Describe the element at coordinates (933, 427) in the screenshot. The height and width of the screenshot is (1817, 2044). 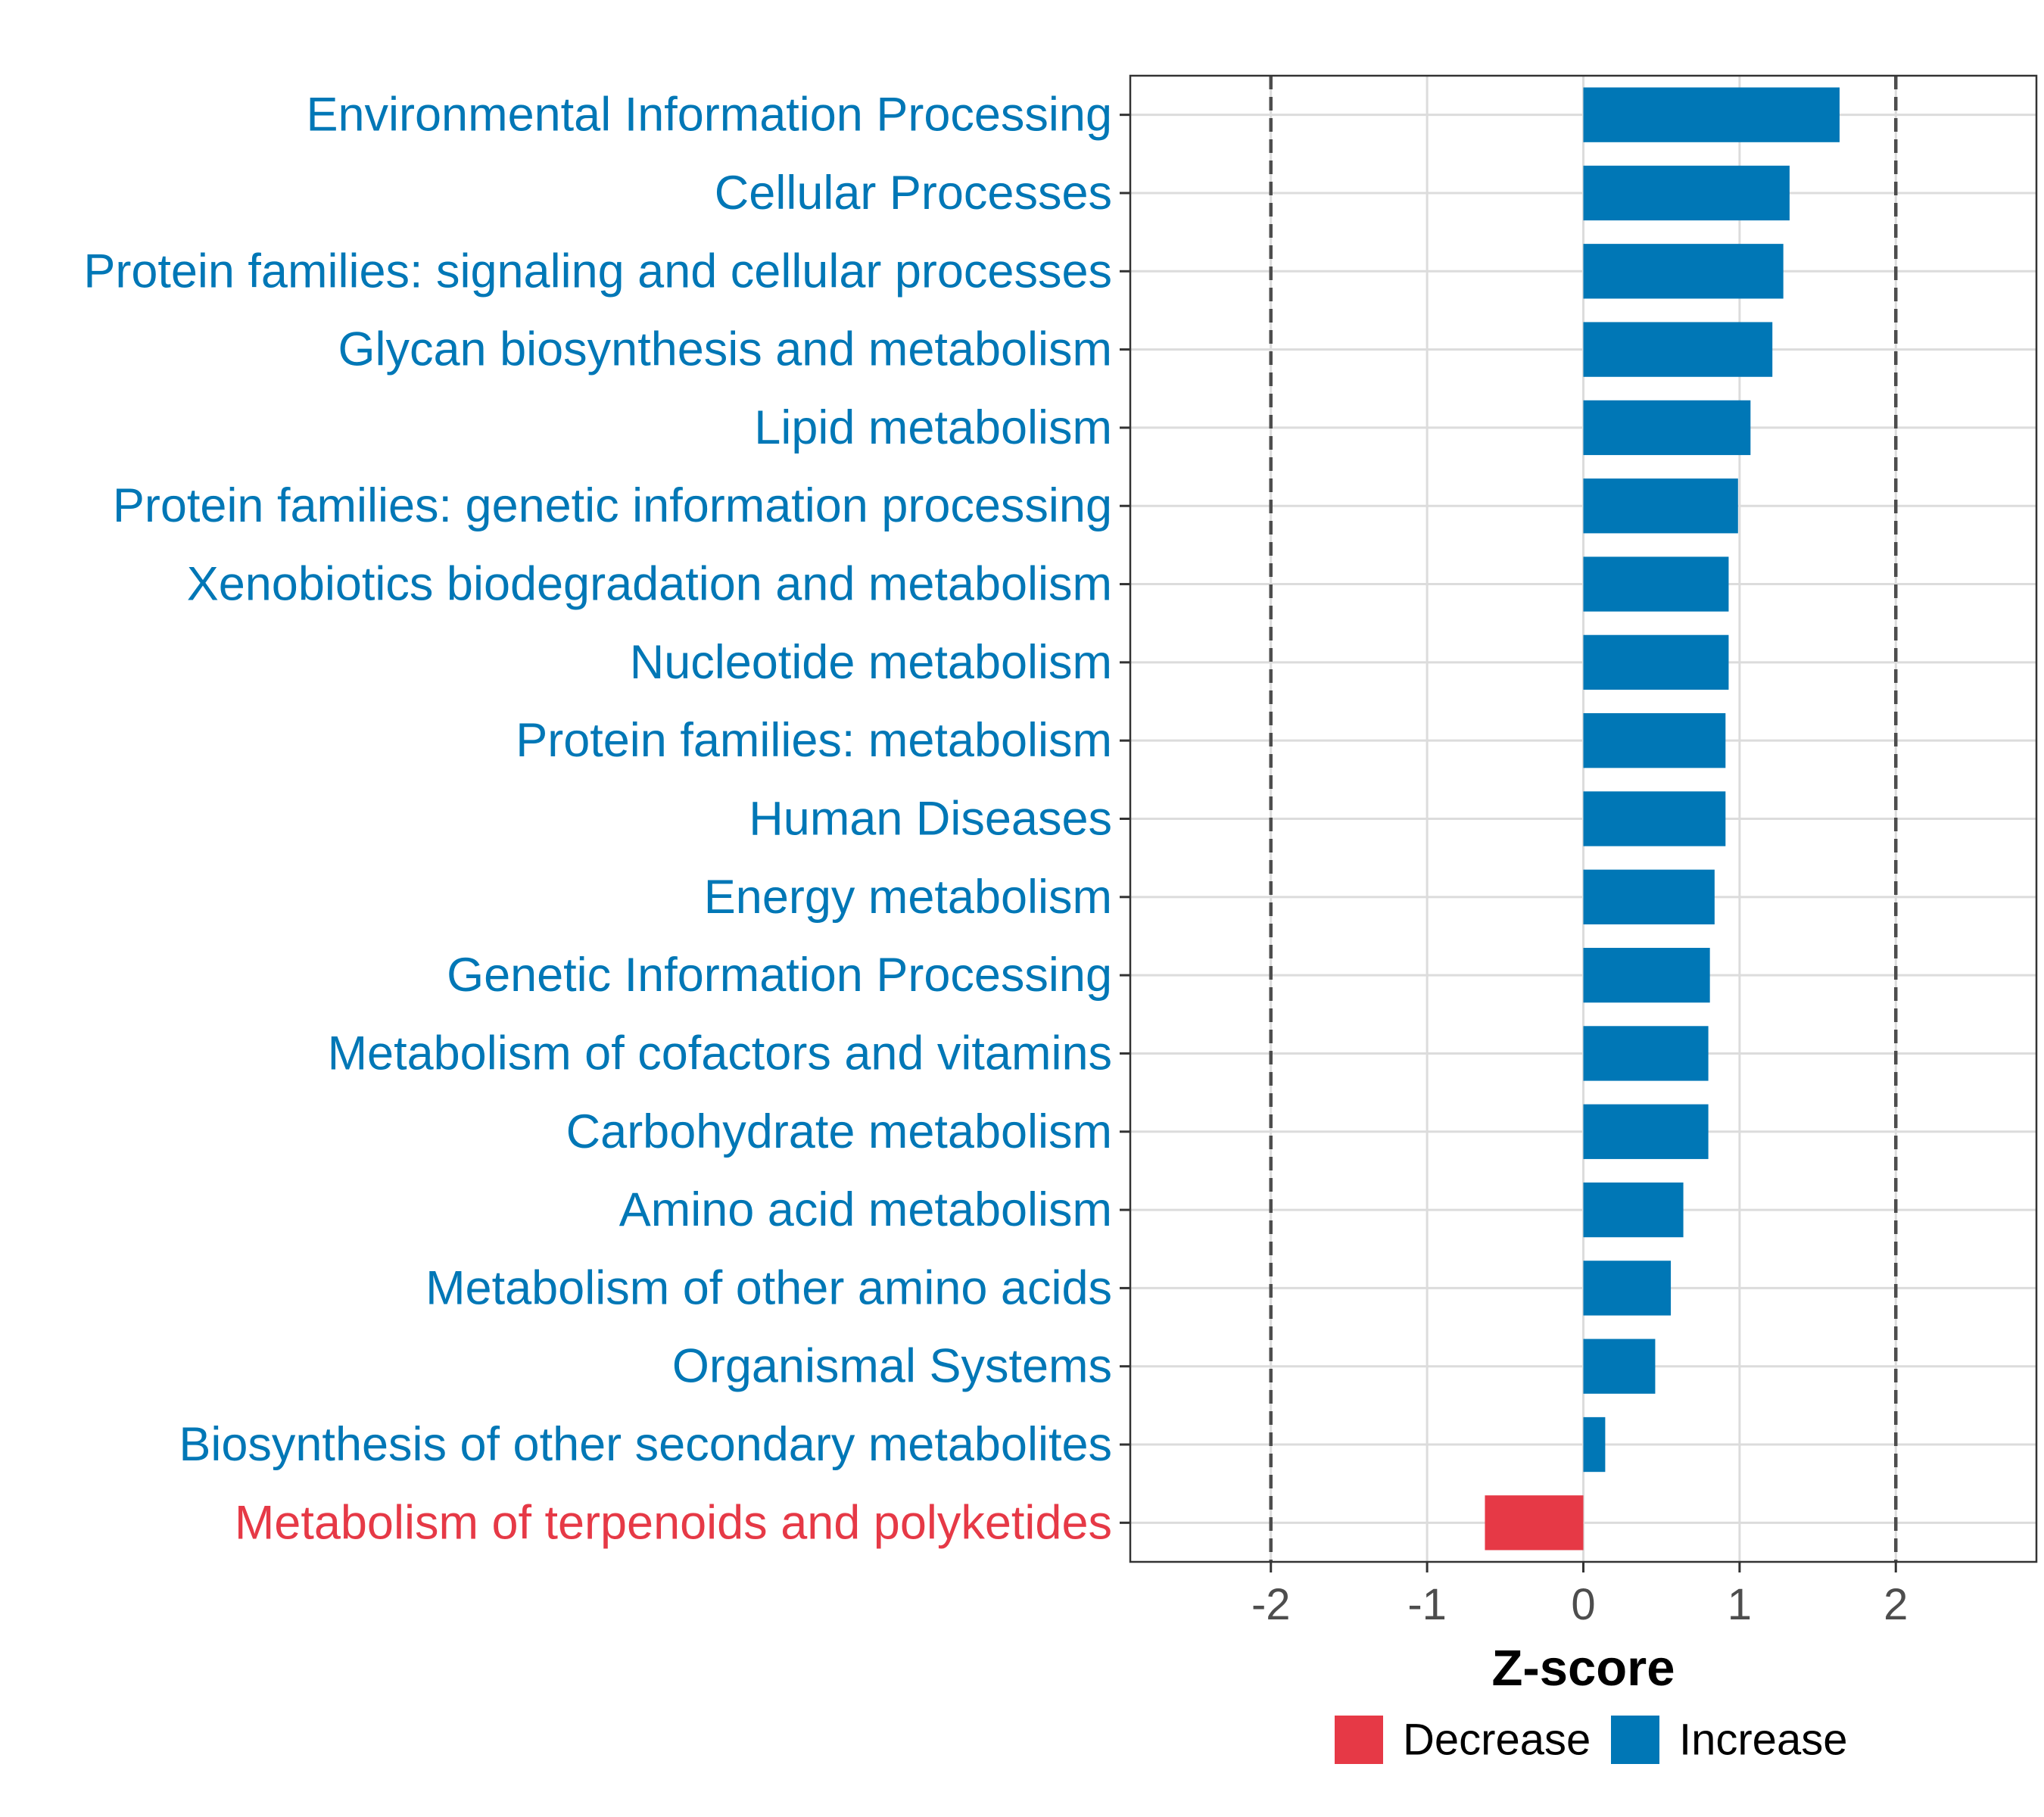
I see `category-label-4: Lipid metabolism` at that location.